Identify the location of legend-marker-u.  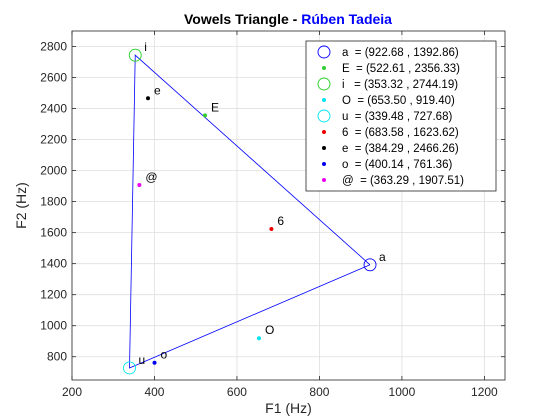
(324, 116).